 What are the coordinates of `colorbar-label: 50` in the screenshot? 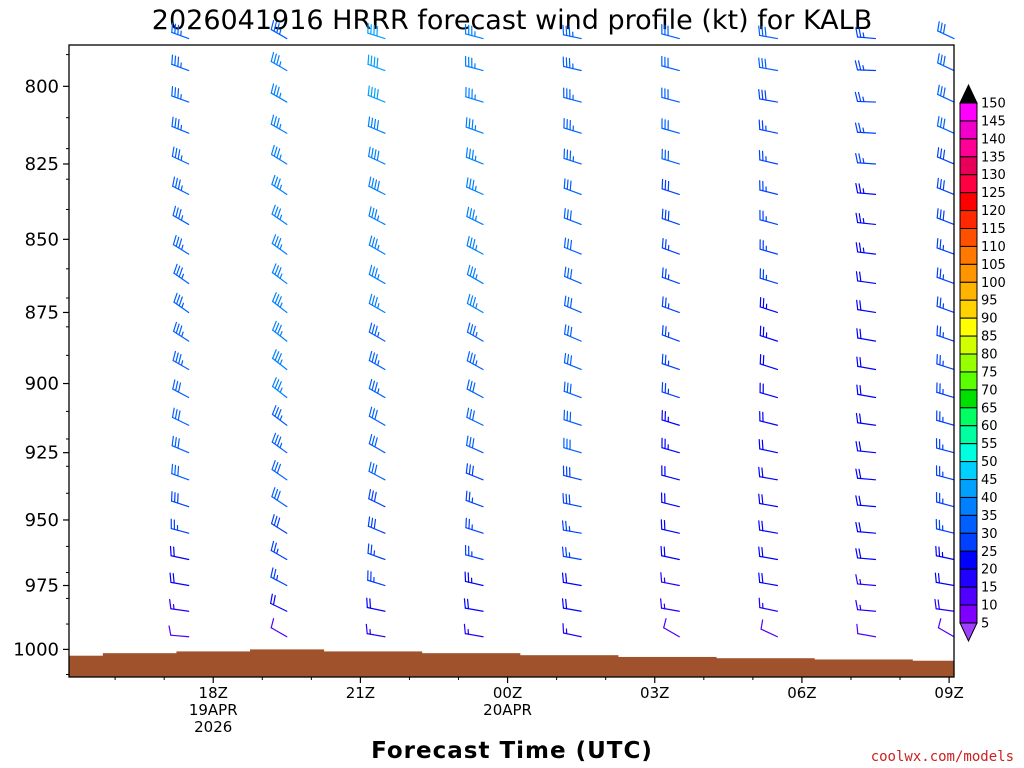 It's located at (989, 462).